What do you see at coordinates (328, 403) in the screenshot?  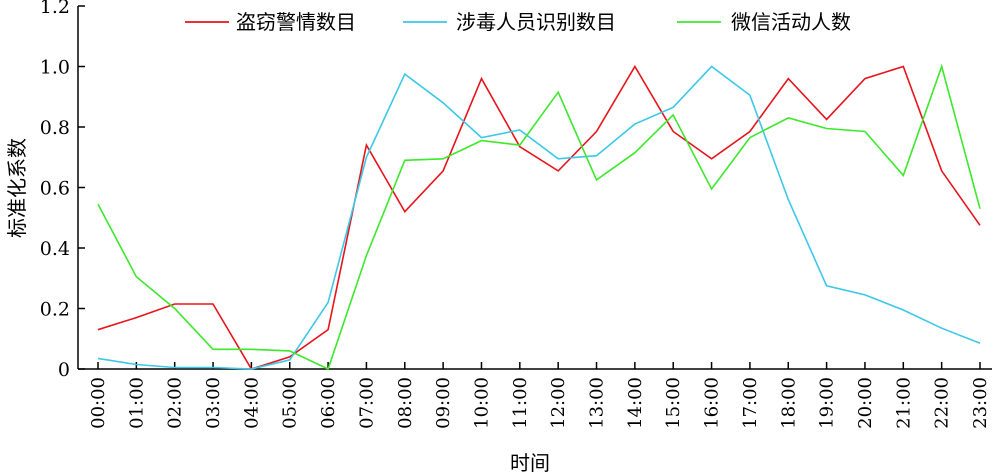 I see `x-tick-label: 06:00` at bounding box center [328, 403].